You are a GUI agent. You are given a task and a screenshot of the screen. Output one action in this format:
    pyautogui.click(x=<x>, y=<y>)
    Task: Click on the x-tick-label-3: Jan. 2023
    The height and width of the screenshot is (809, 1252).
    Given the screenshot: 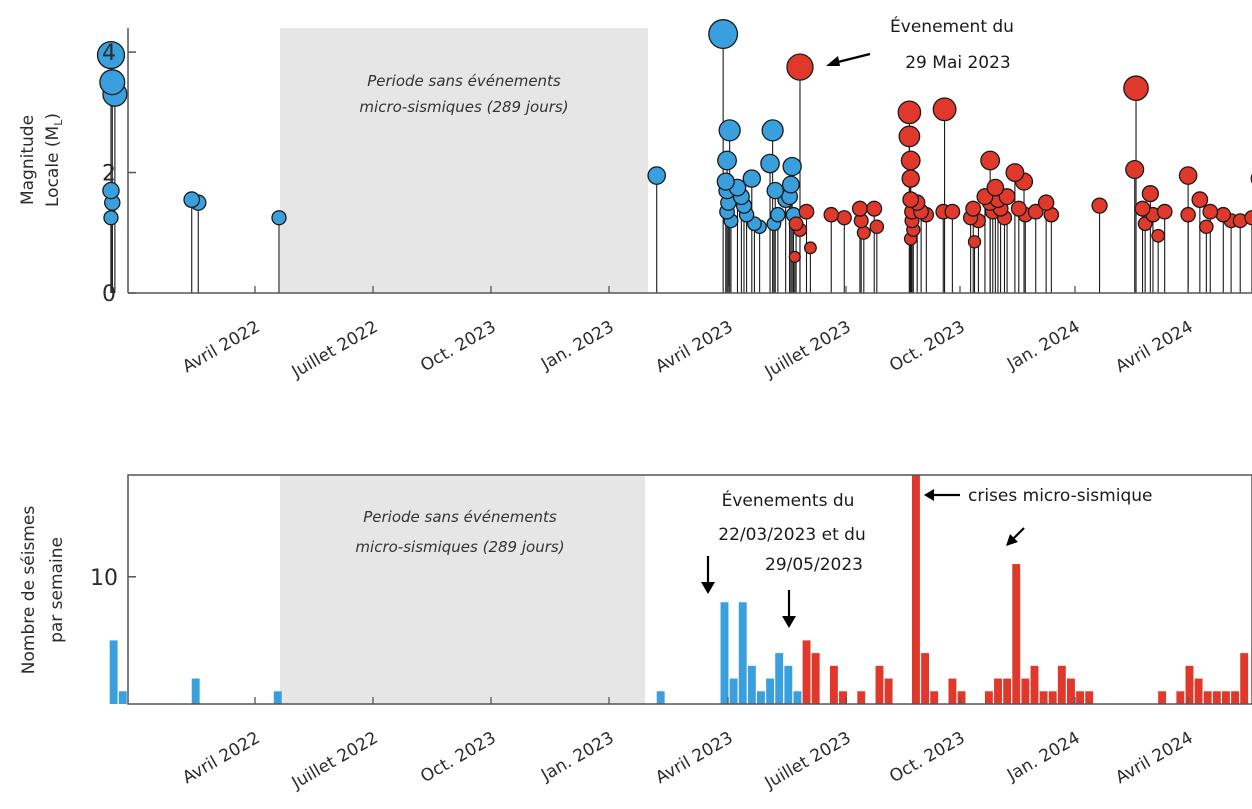 What is the action you would take?
    pyautogui.click(x=577, y=346)
    